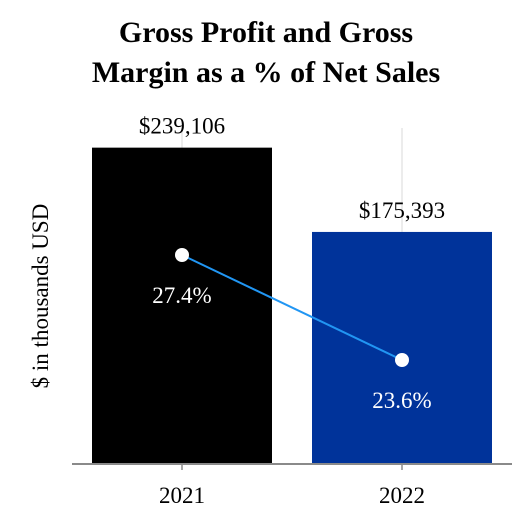 This screenshot has width=532, height=532. Describe the element at coordinates (182, 126) in the screenshot. I see `bar-value-label-2021: $239,106` at that location.